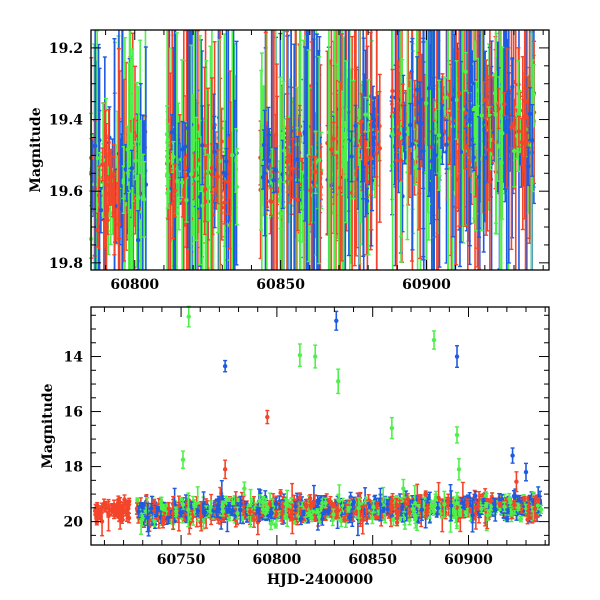 Image resolution: width=600 pixels, height=600 pixels. I want to click on x-tick-label: 60850, so click(280, 285).